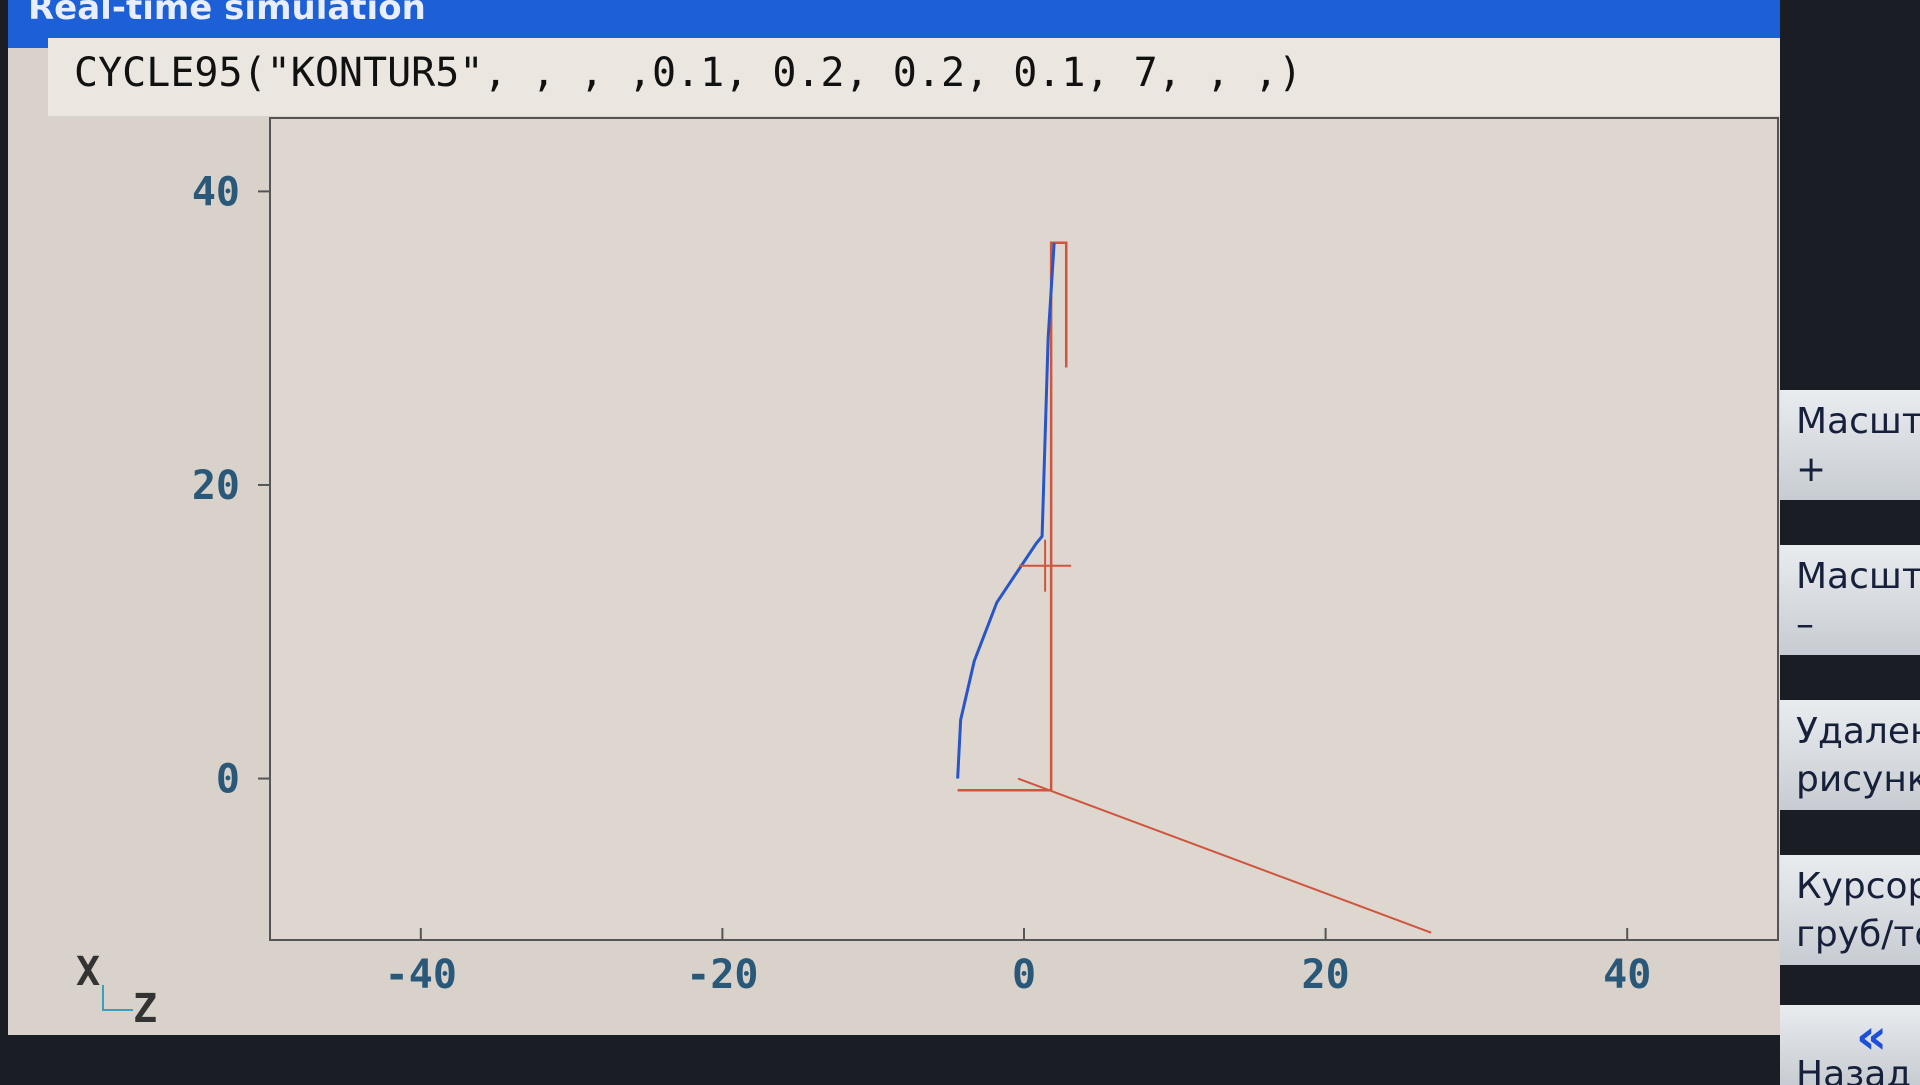  What do you see at coordinates (1024, 975) in the screenshot?
I see `z-tick-label: 0` at bounding box center [1024, 975].